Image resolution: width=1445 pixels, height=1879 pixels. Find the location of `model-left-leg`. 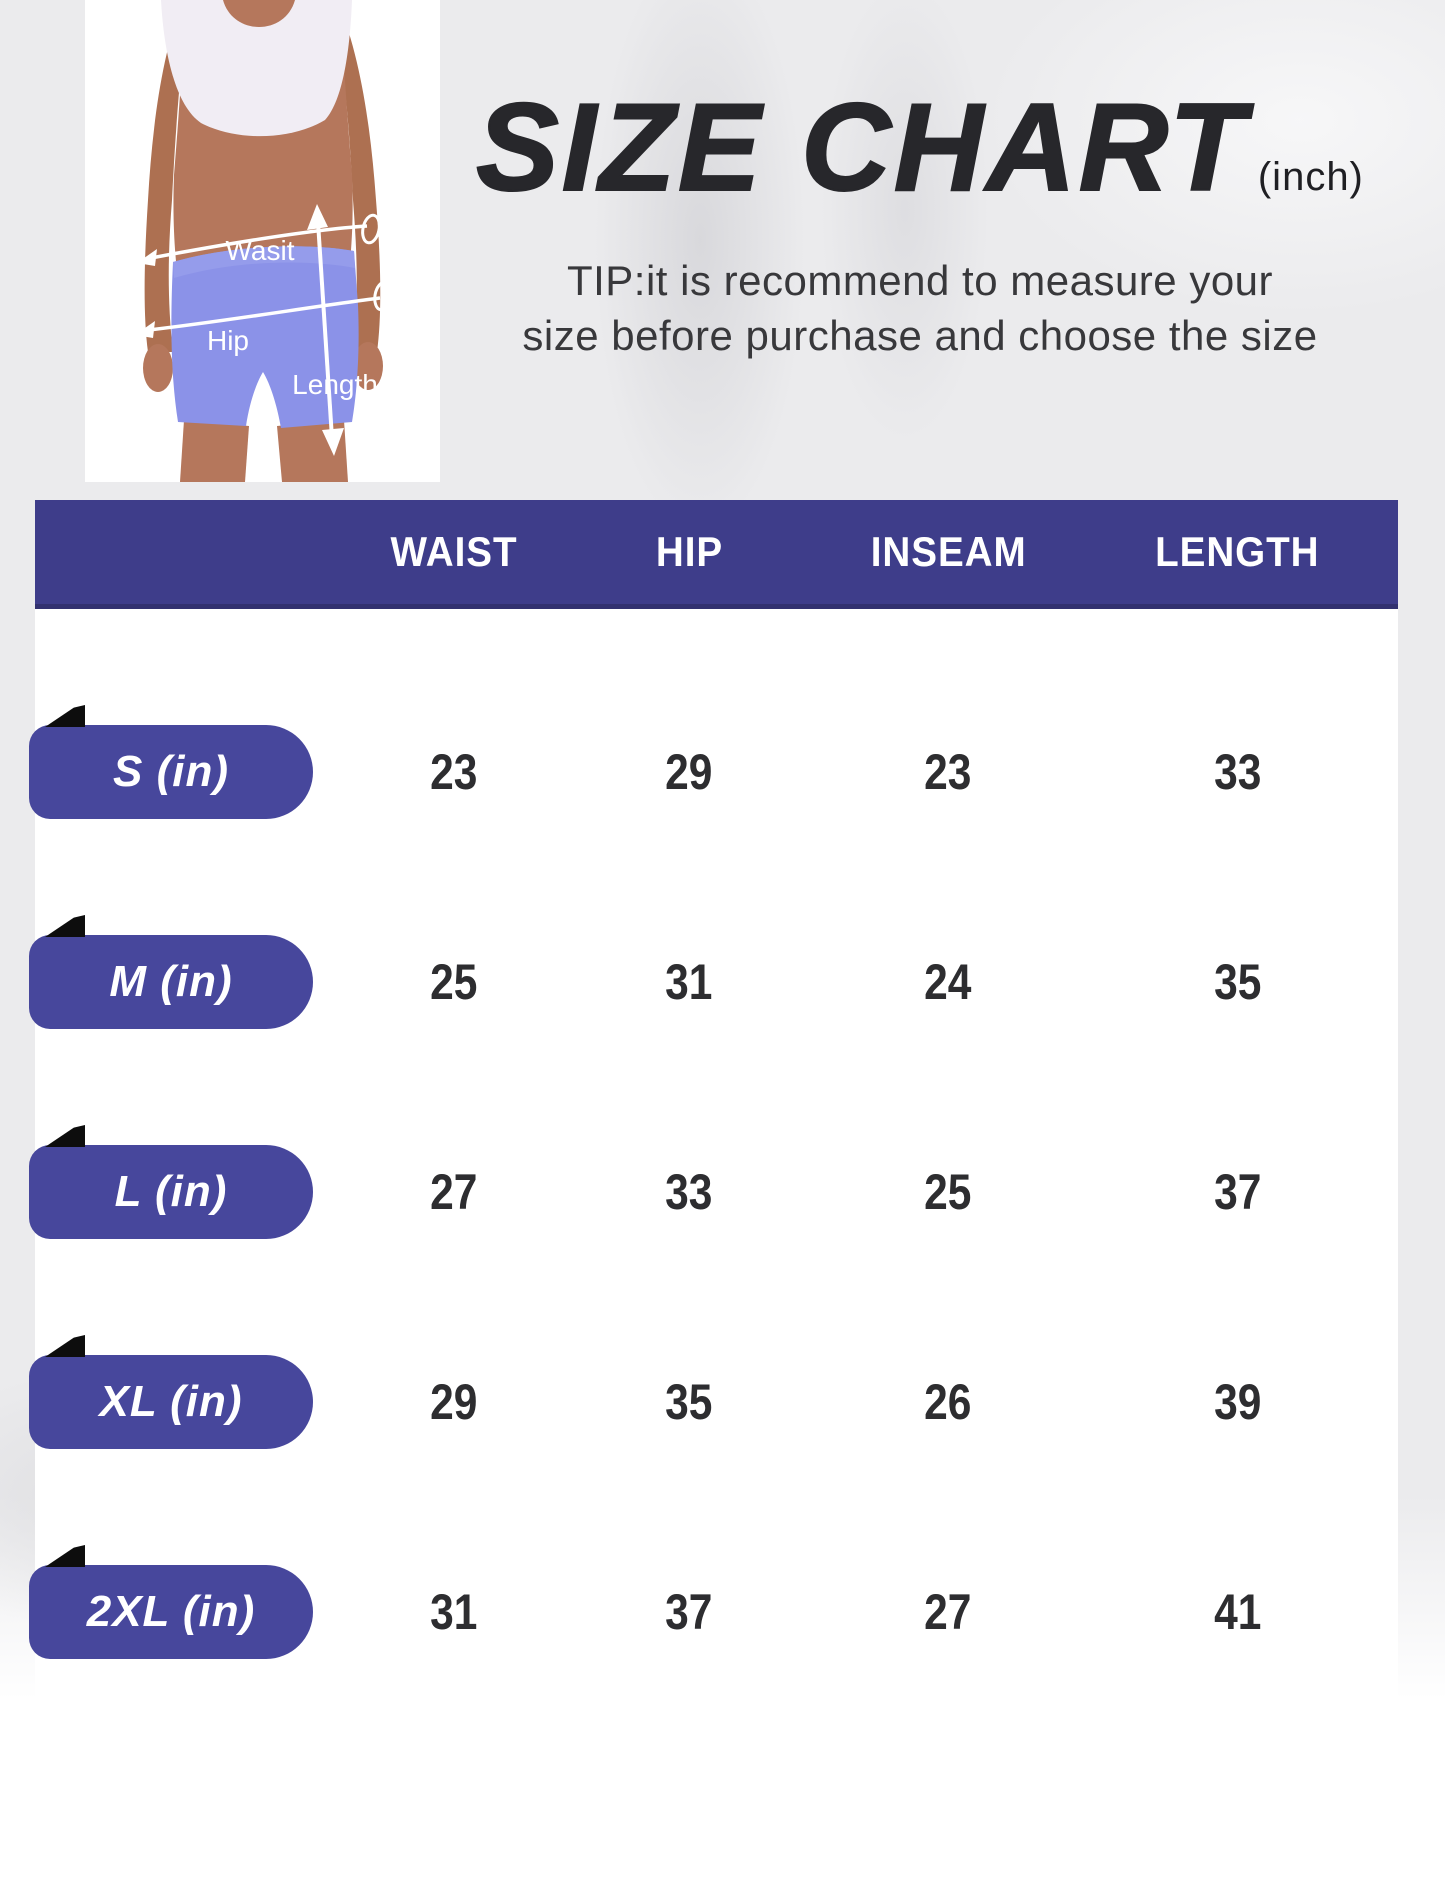

model-left-leg is located at coordinates (214, 451).